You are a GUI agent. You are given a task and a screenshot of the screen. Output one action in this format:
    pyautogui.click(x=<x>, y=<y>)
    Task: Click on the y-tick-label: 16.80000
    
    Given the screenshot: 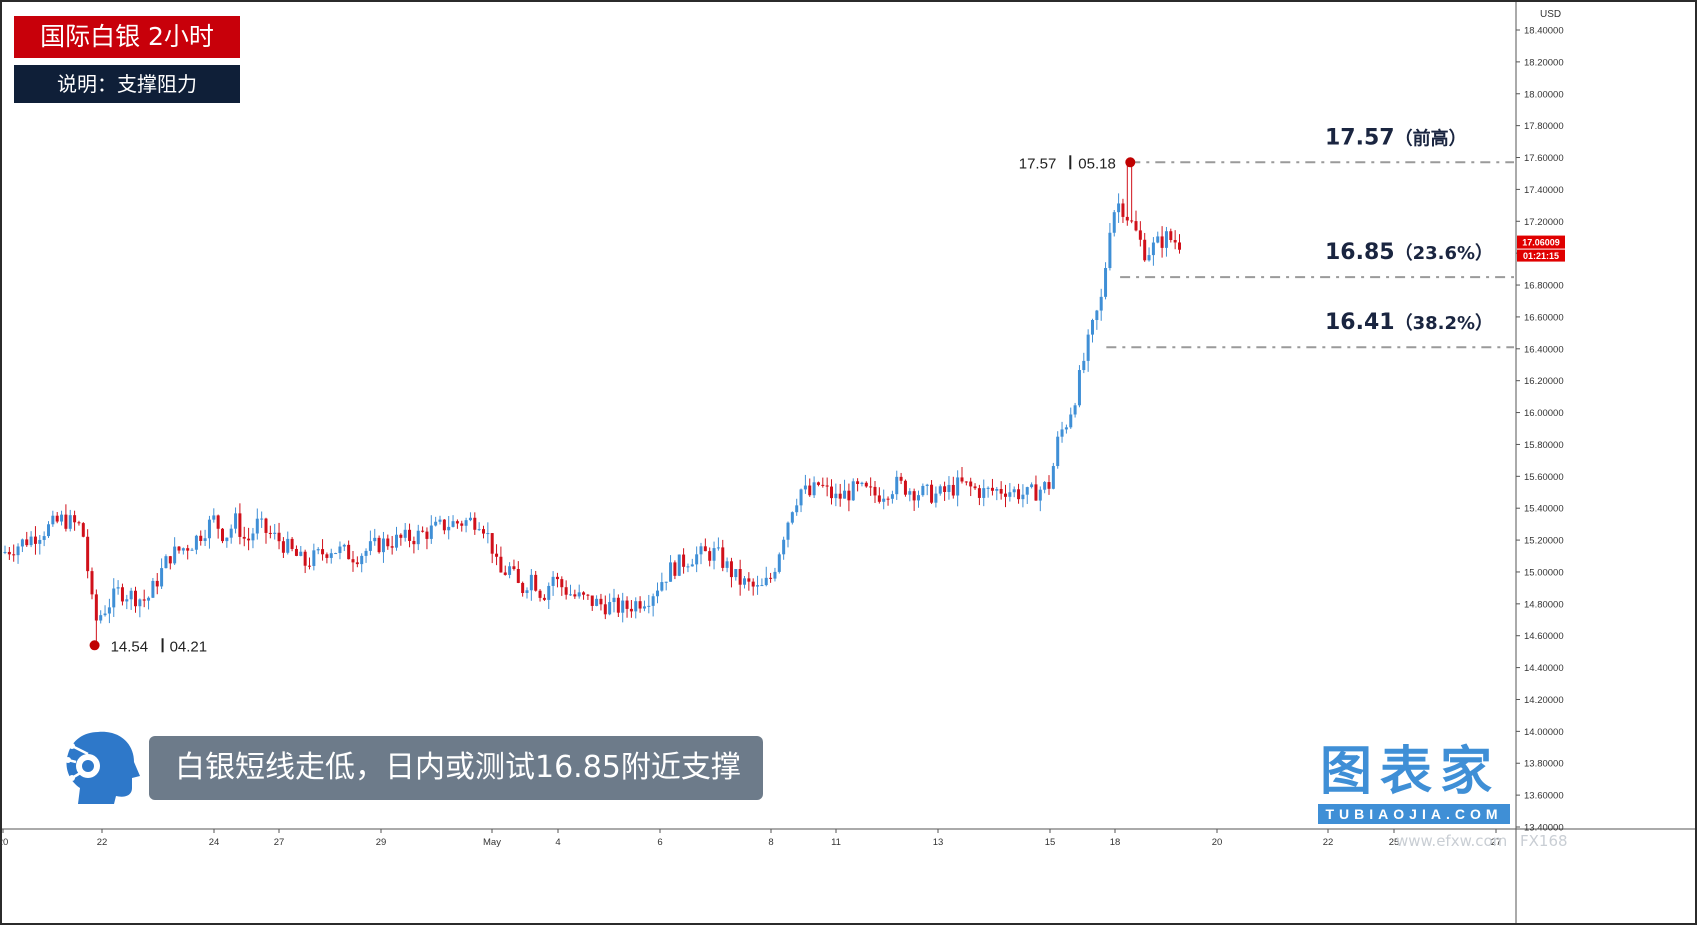 What is the action you would take?
    pyautogui.click(x=1544, y=286)
    